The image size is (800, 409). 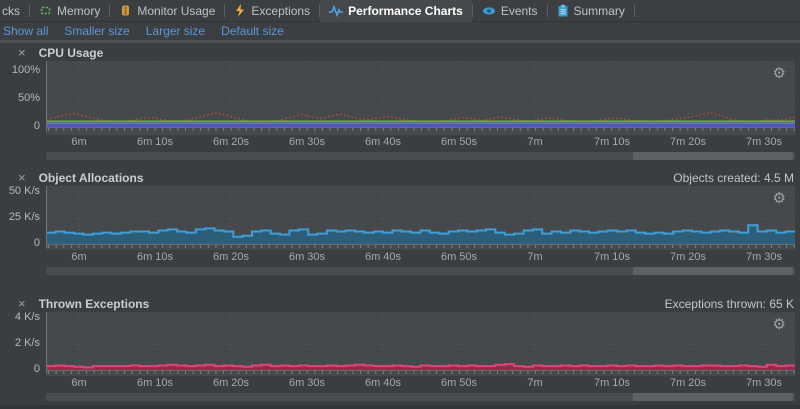 What do you see at coordinates (91, 177) in the screenshot?
I see `chart-title: Object Allocations` at bounding box center [91, 177].